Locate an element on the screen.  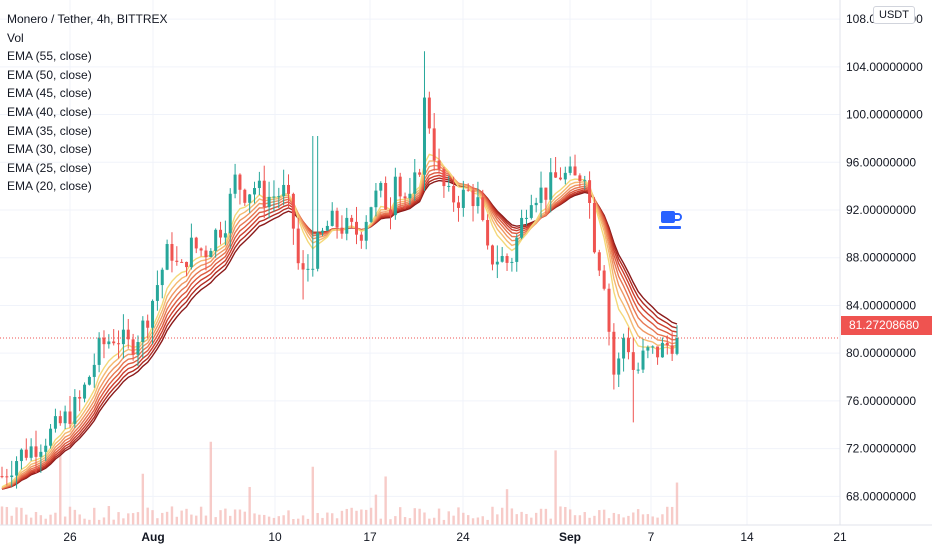
currency-selector: USDT is located at coordinates (894, 15).